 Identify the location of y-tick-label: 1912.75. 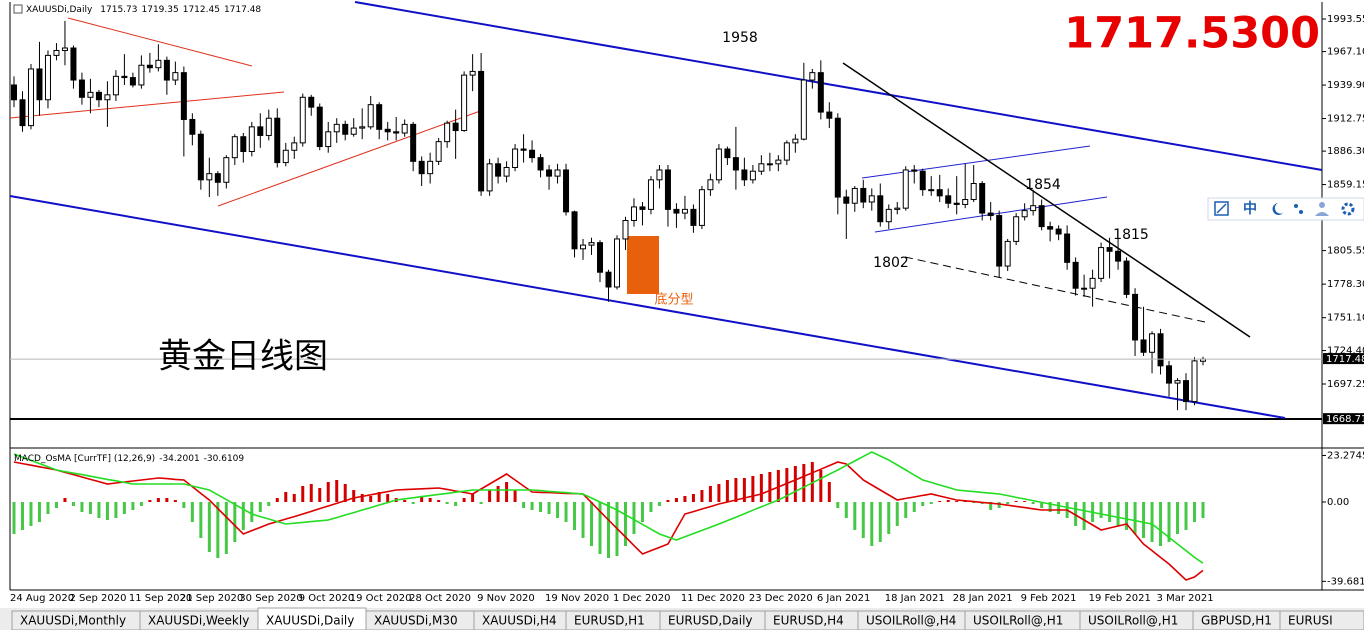
(1345, 119).